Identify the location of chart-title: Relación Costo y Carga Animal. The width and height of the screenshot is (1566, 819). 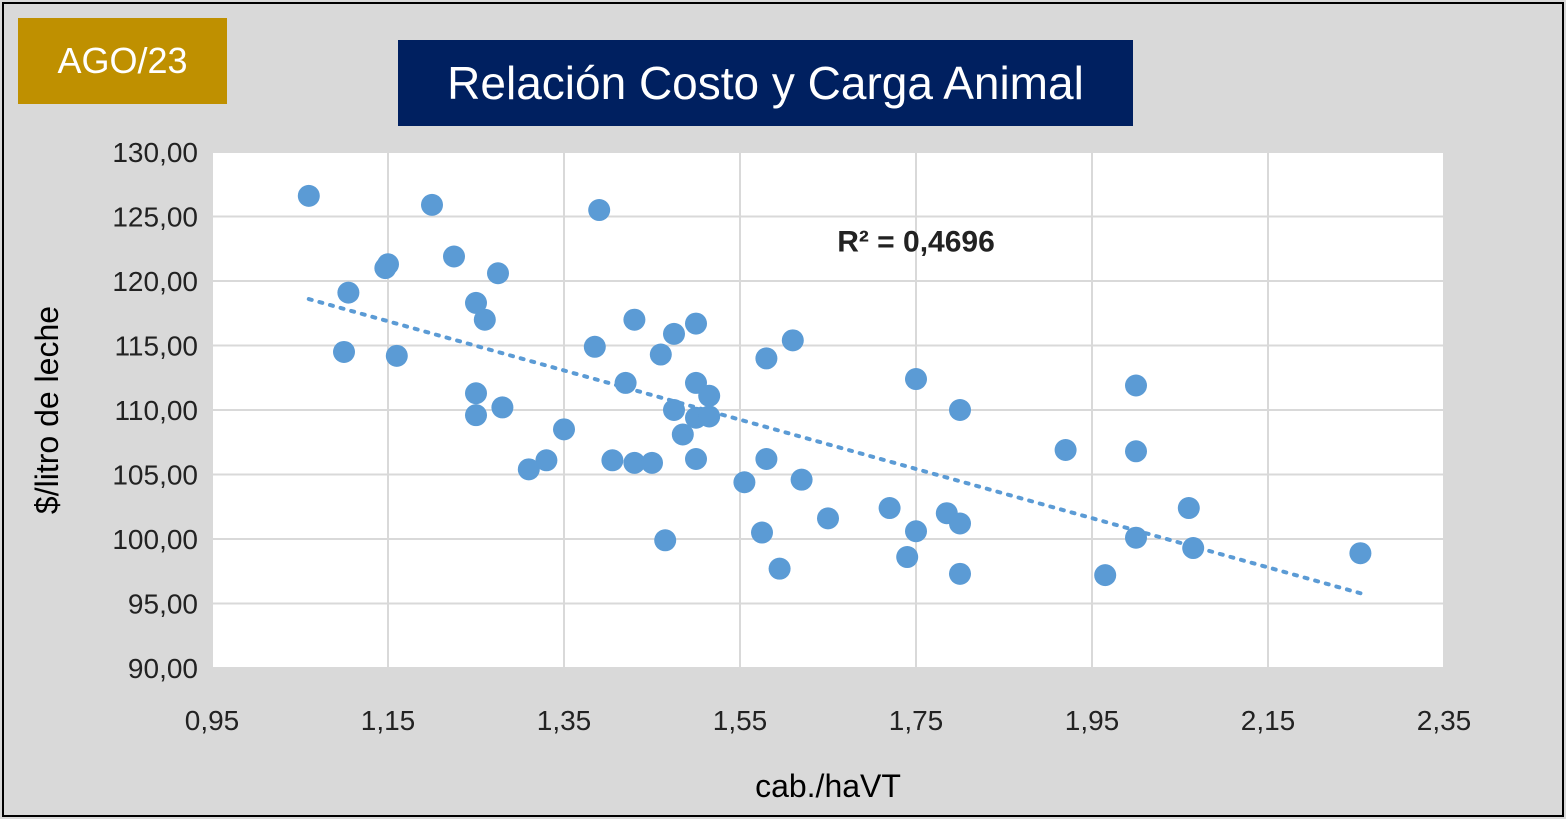
(765, 83).